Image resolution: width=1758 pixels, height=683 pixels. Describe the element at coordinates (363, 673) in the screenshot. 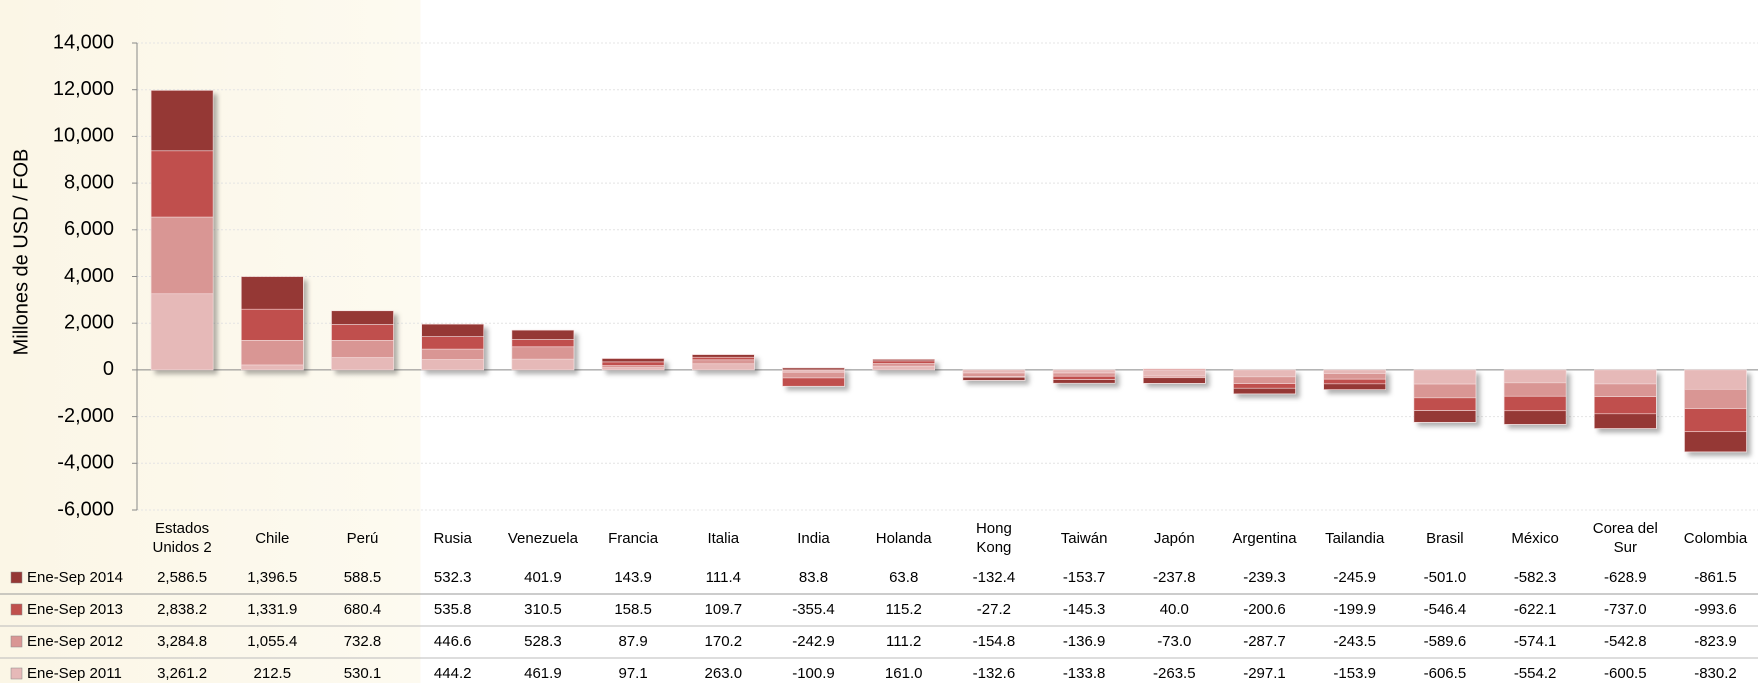

I see `table-value: 530.1` at that location.